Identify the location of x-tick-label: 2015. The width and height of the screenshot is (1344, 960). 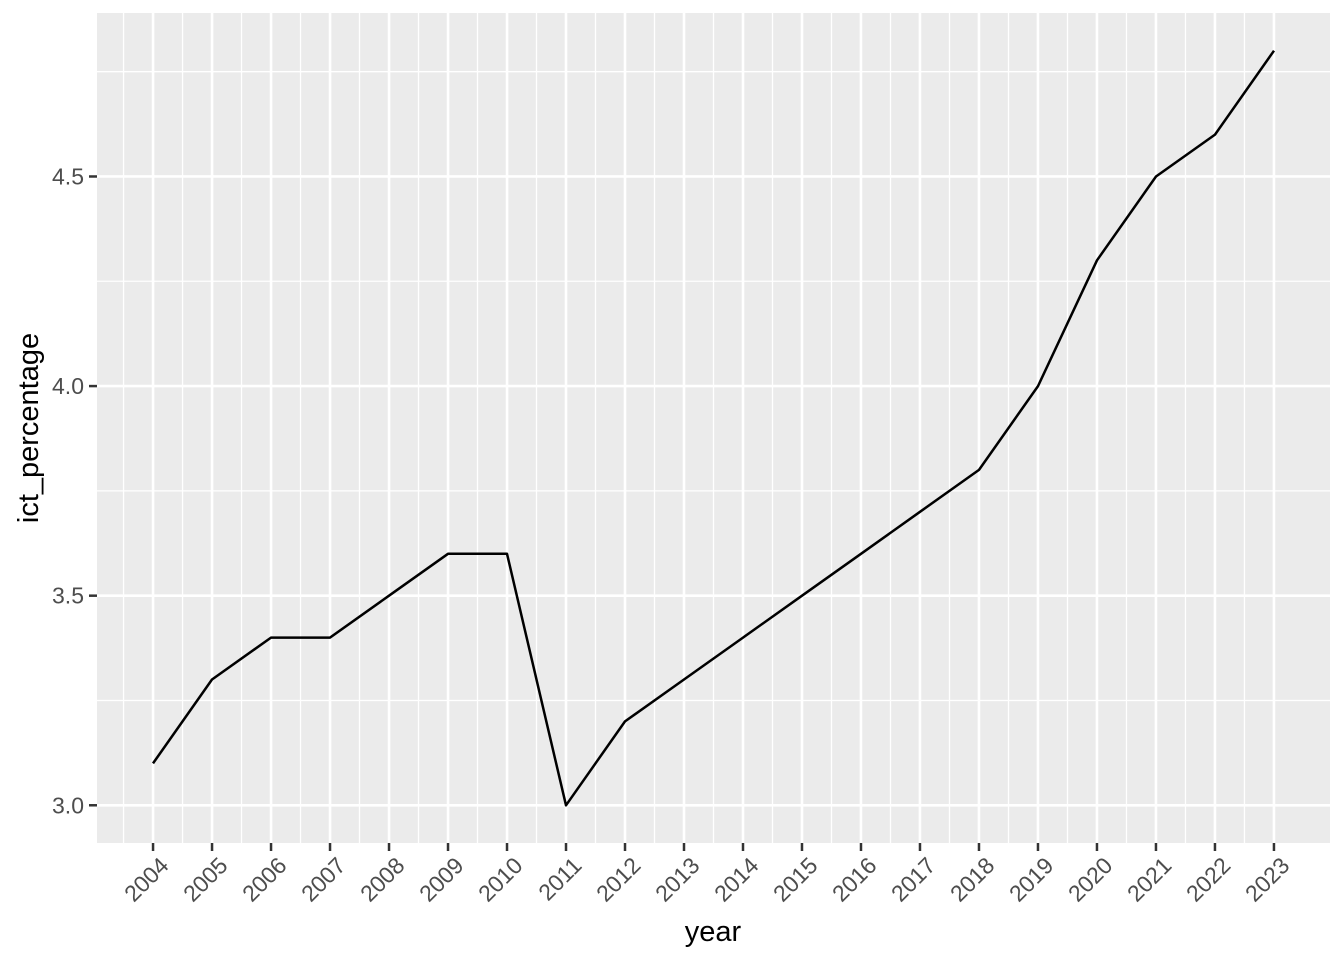
(795, 879).